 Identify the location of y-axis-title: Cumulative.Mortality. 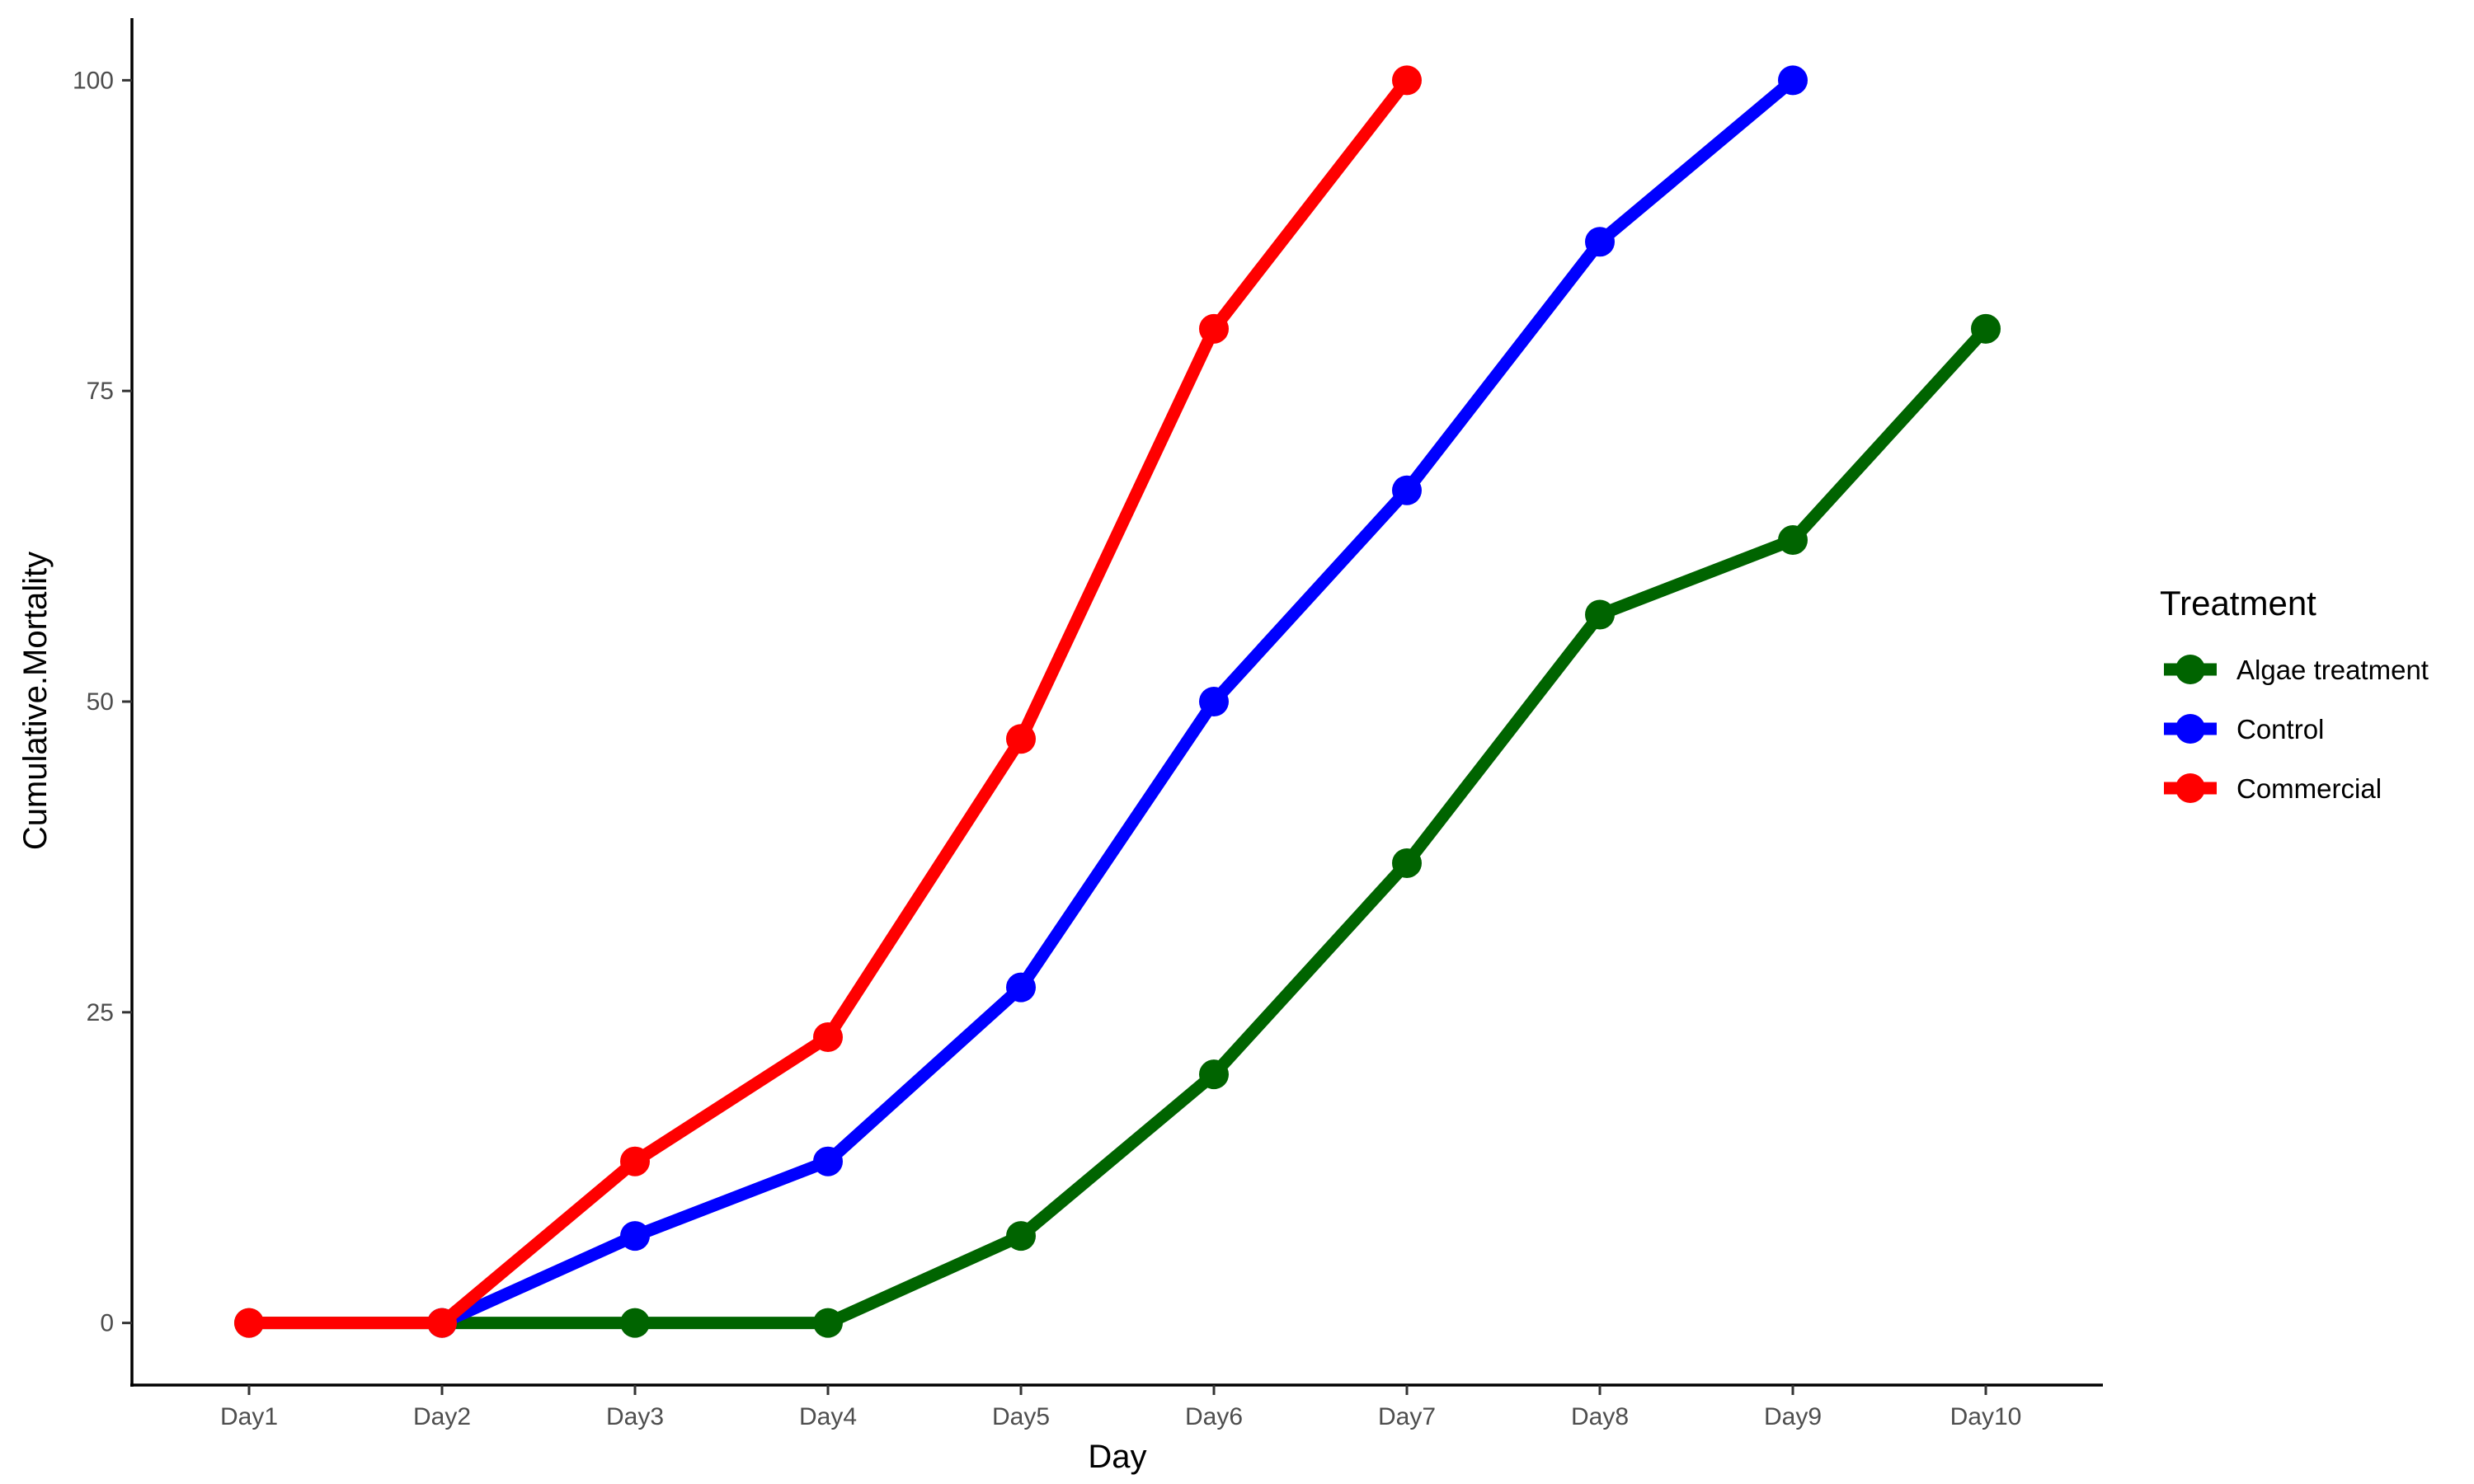
(35, 701).